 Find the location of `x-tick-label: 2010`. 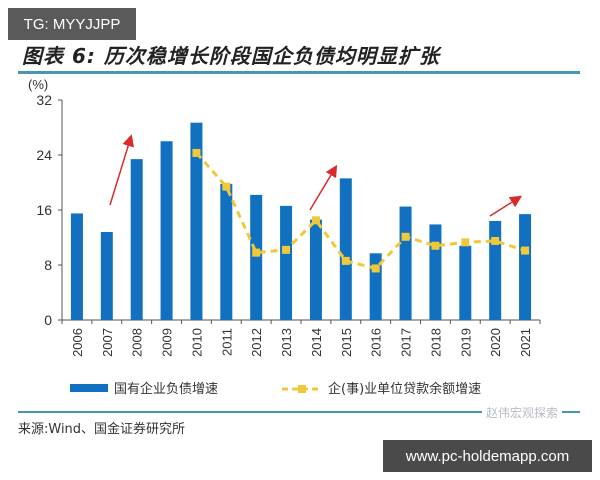

x-tick-label: 2010 is located at coordinates (196, 342).